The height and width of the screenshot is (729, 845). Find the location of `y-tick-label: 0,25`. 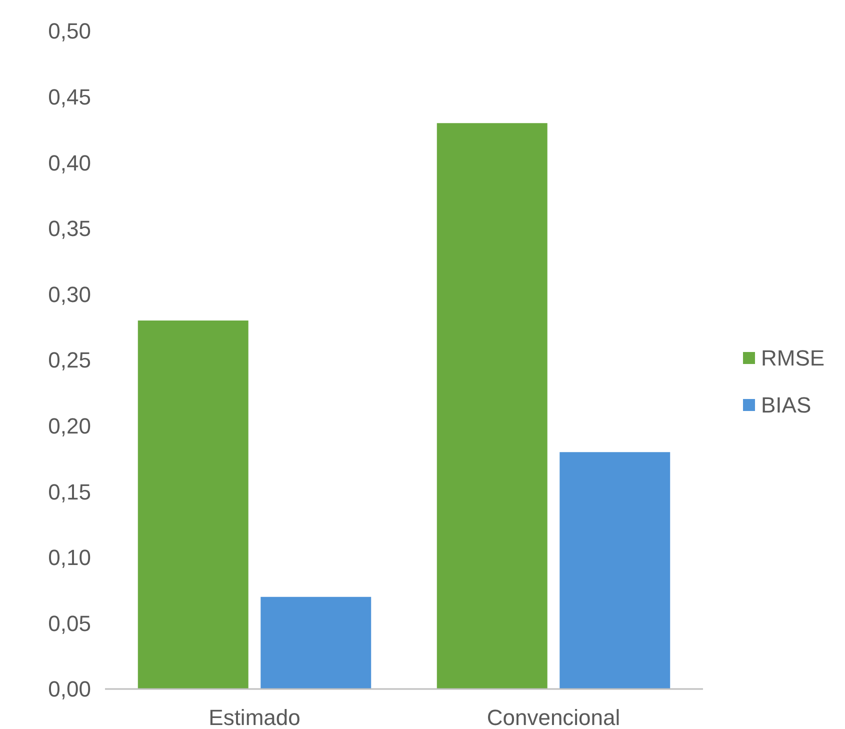

y-tick-label: 0,25 is located at coordinates (69, 360).